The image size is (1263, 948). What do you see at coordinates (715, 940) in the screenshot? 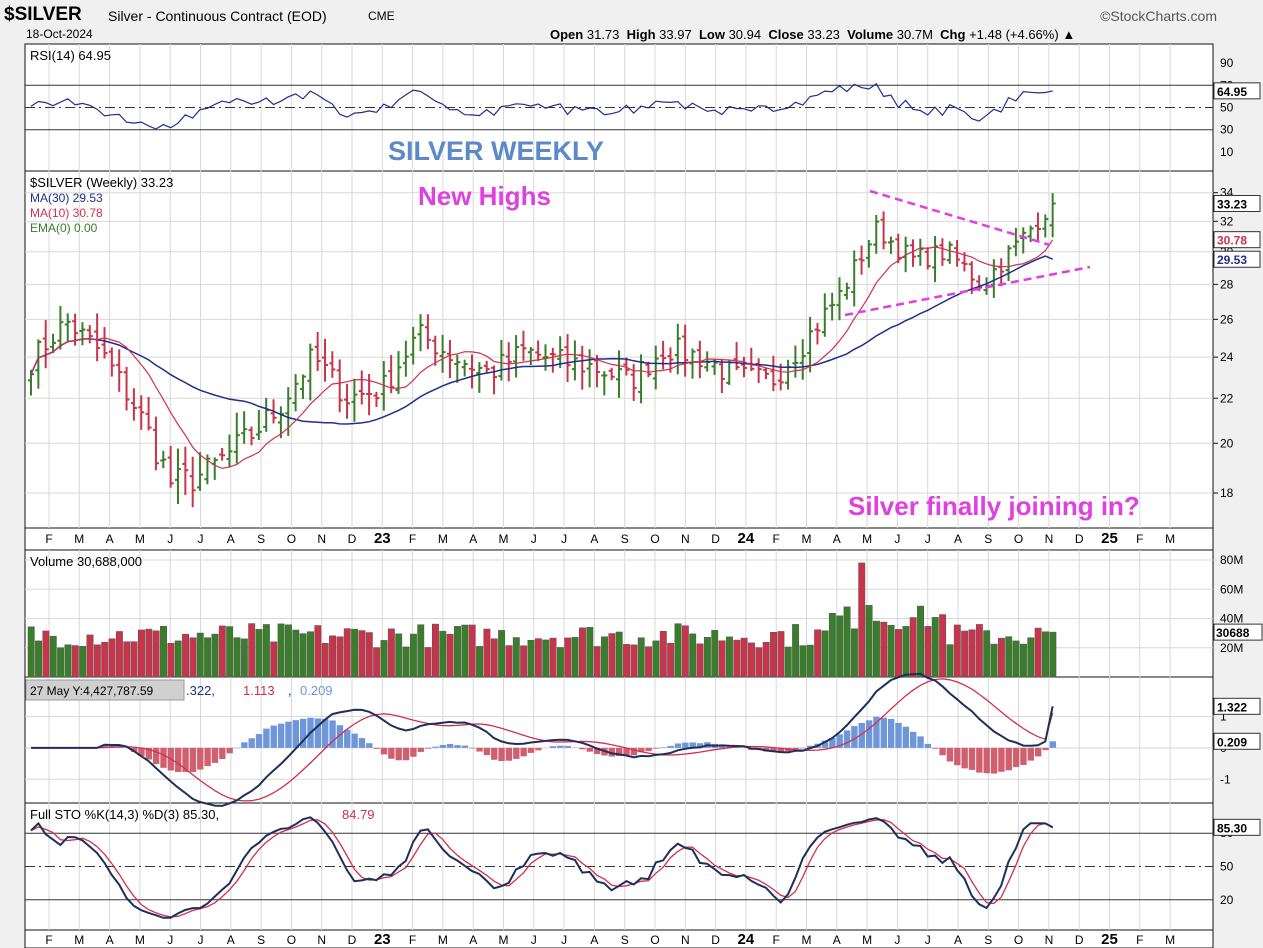
I see `x-tick-label-bottom: D` at bounding box center [715, 940].